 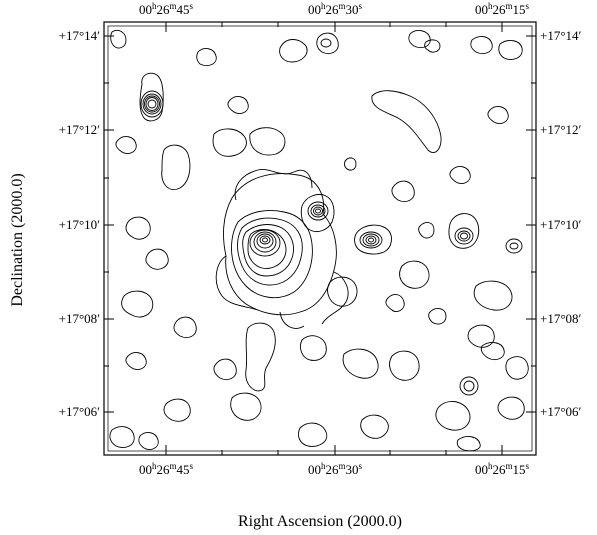 What do you see at coordinates (166, 469) in the screenshot?
I see `bottom-x-tick-label-1: 00h26m45s` at bounding box center [166, 469].